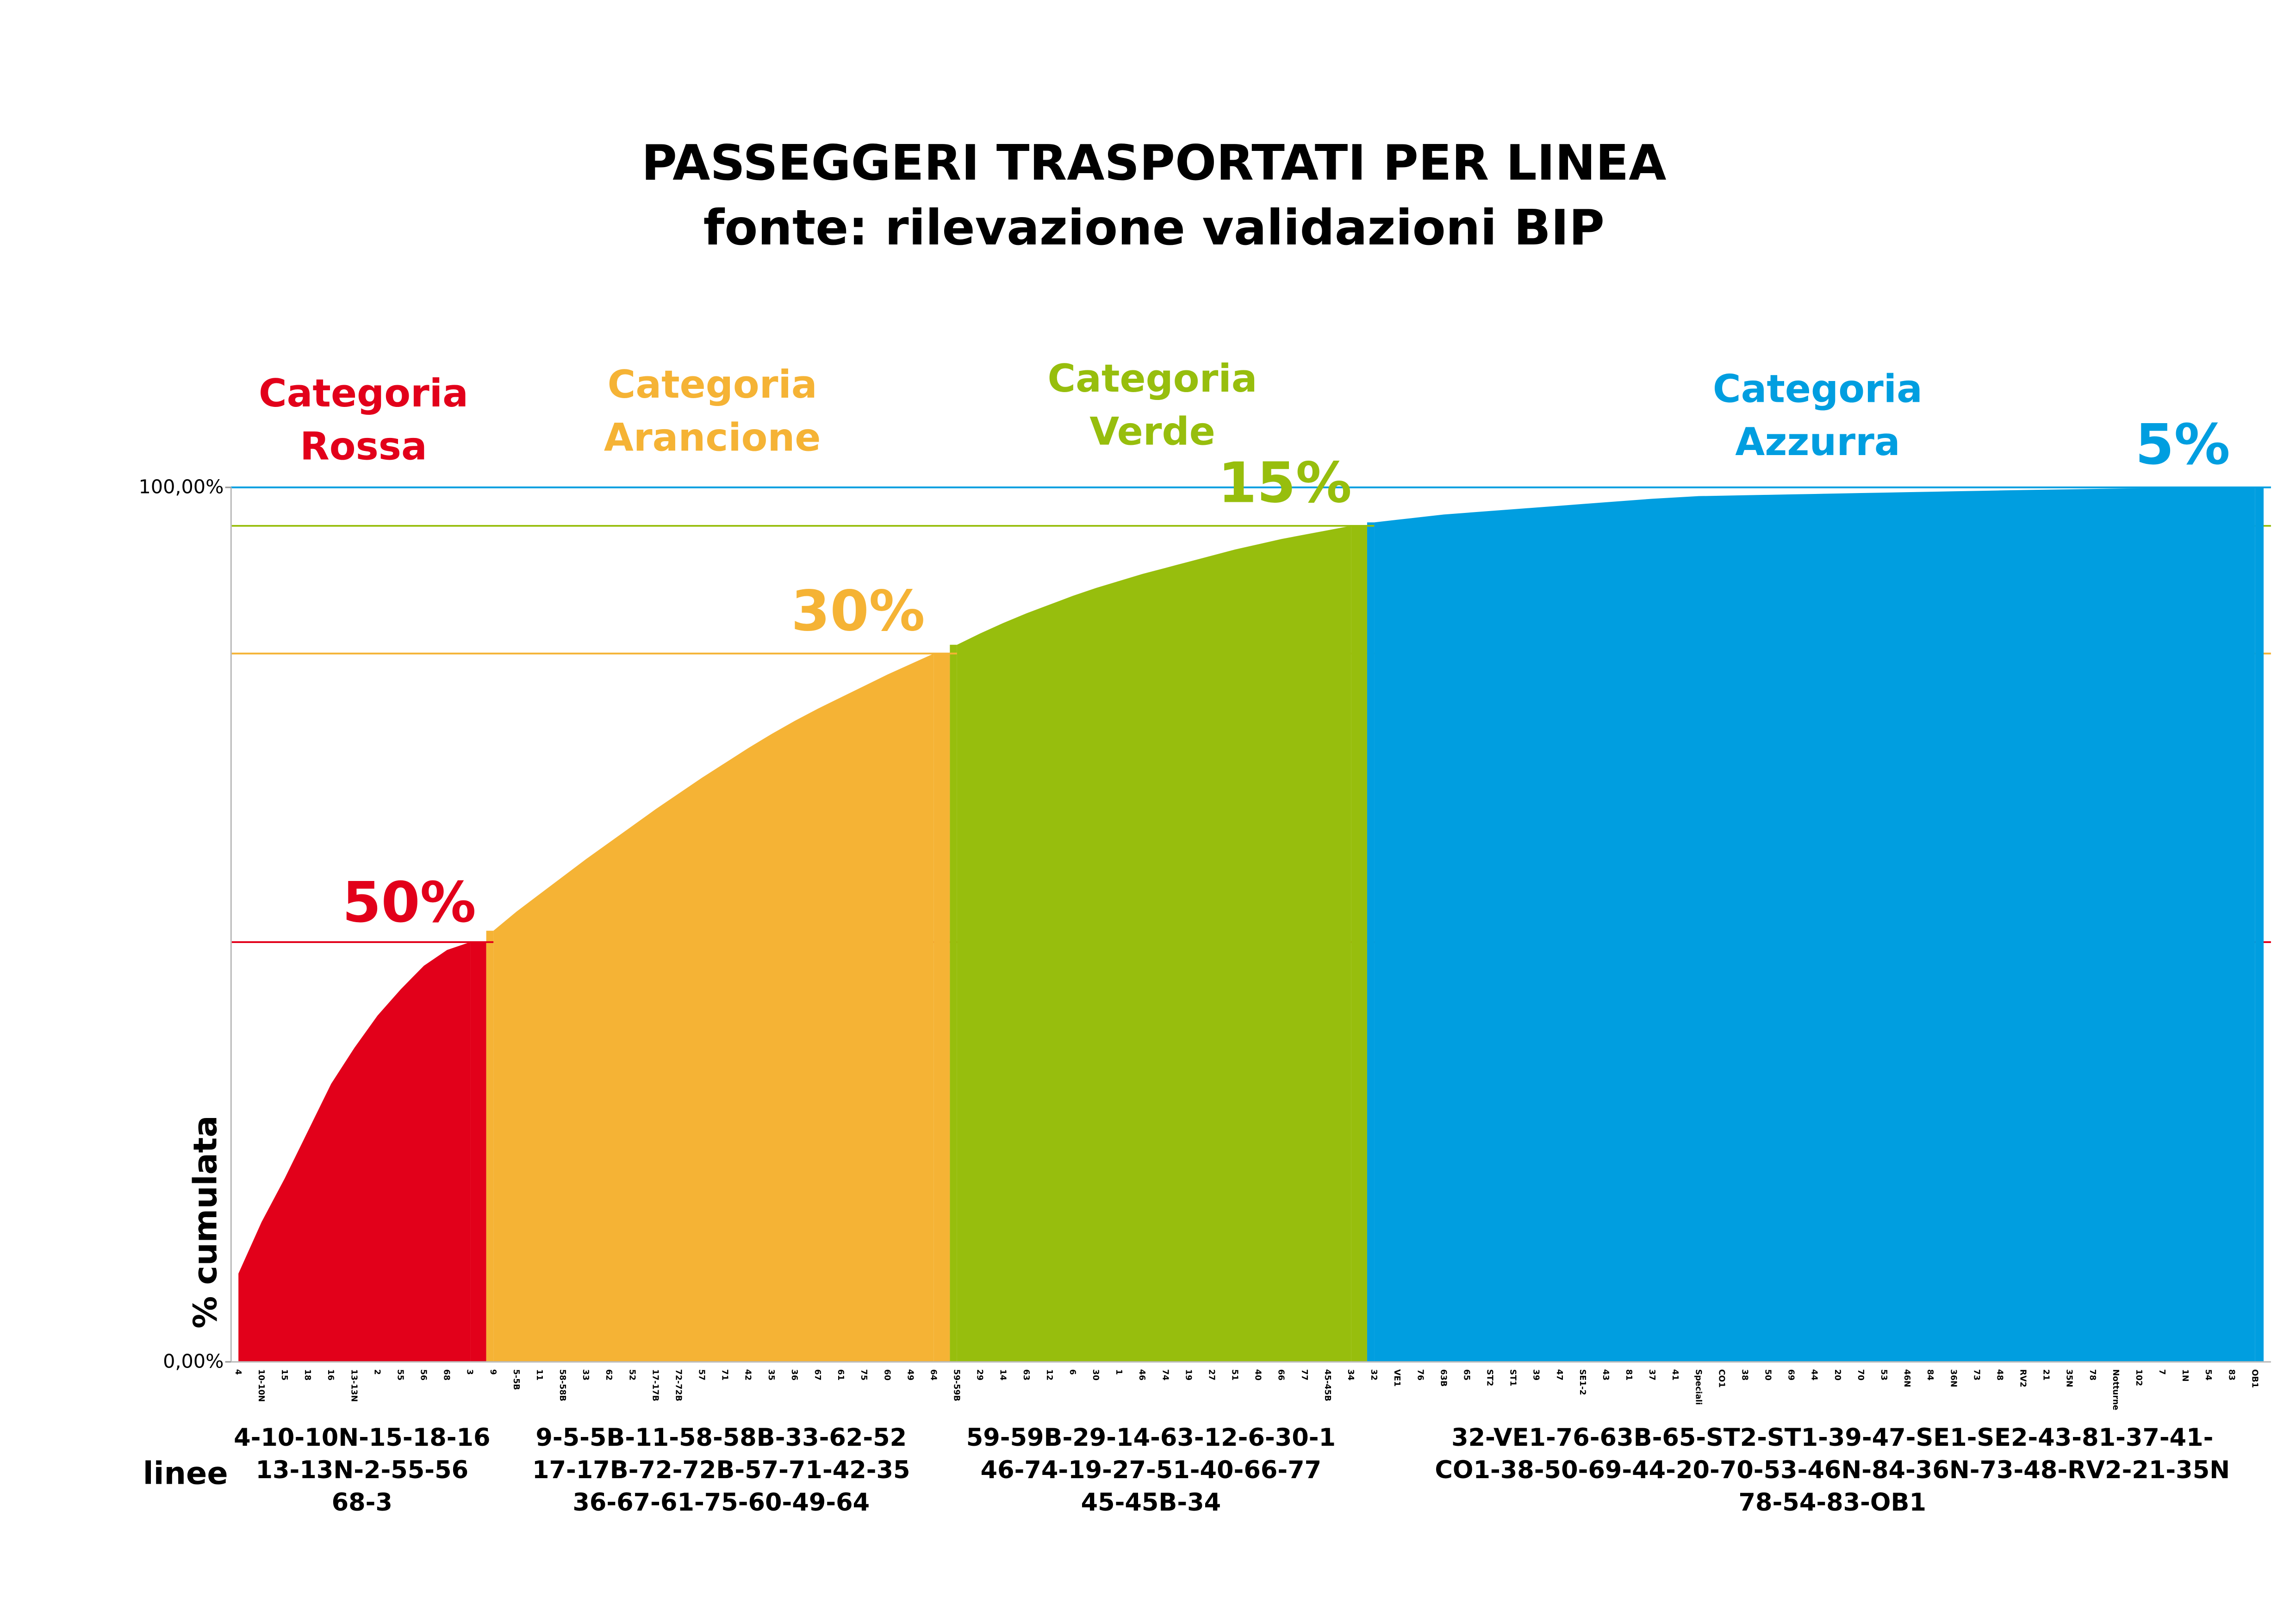 The width and height of the screenshot is (2296, 1624). What do you see at coordinates (1188, 1374) in the screenshot?
I see `x-tick-label: 19` at bounding box center [1188, 1374].